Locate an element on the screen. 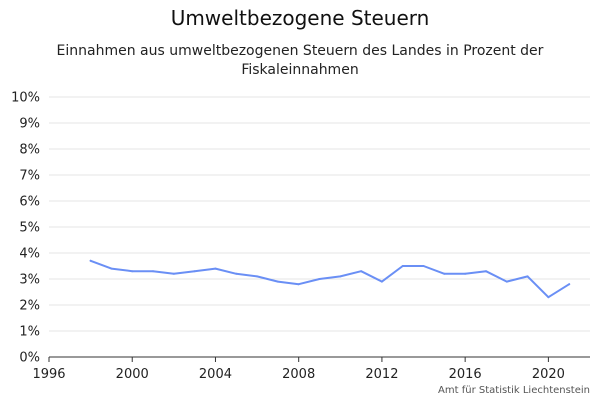  y-tick-label: 1% is located at coordinates (29, 332).